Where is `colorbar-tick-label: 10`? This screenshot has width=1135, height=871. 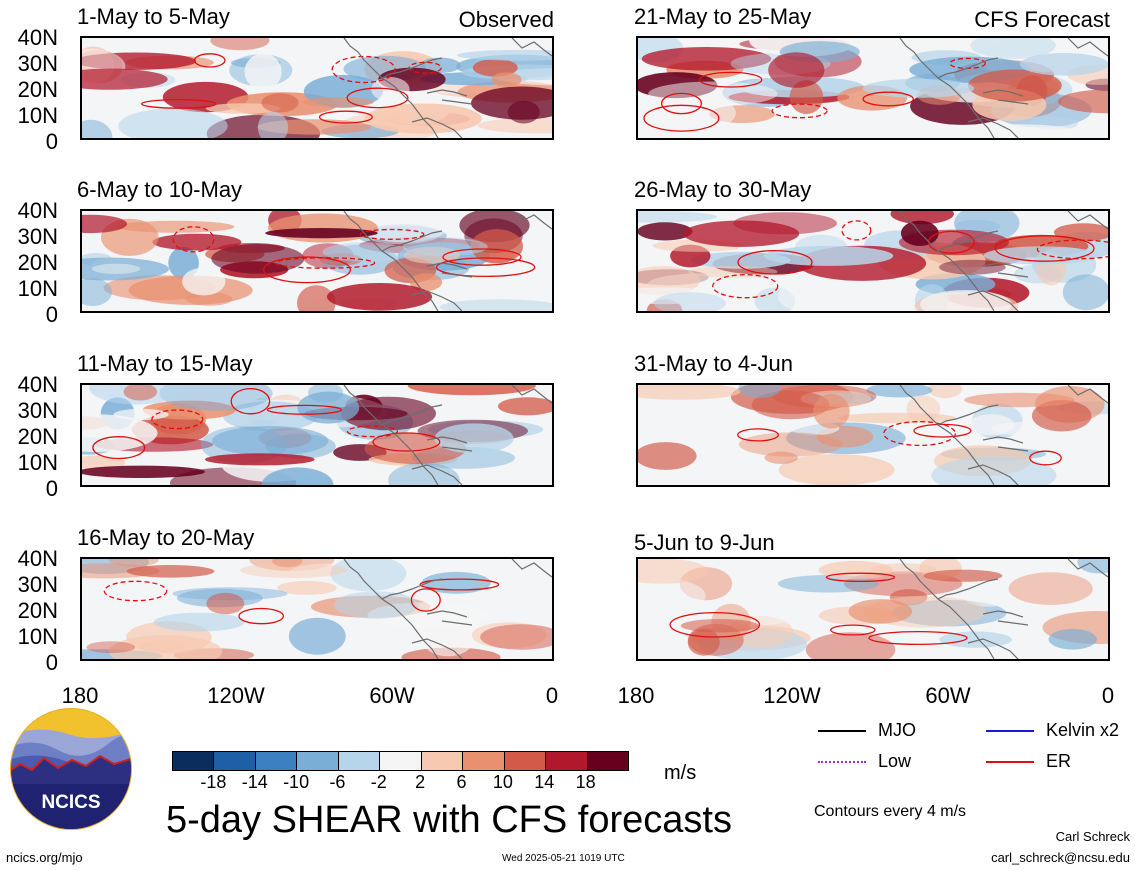 colorbar-tick-label: 10 is located at coordinates (502, 782).